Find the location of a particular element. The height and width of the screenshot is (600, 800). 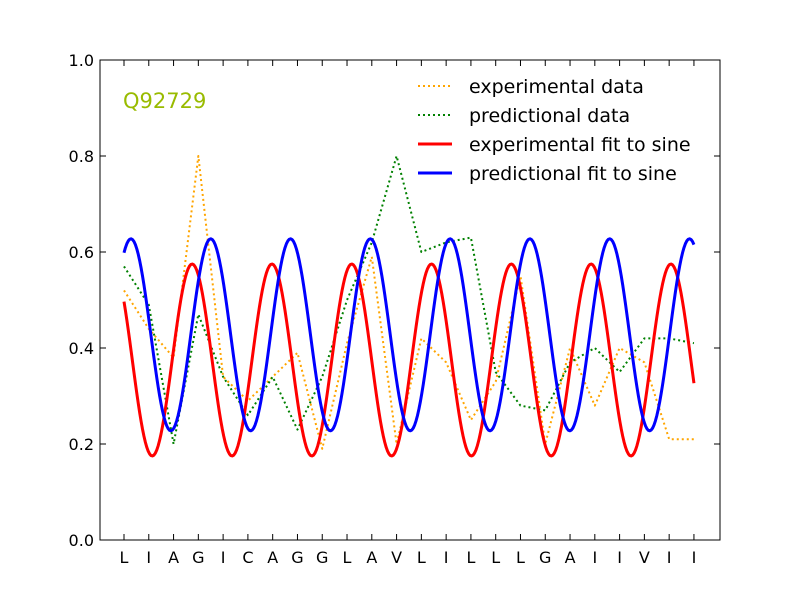

x-tick-label-1: I is located at coordinates (148, 557).